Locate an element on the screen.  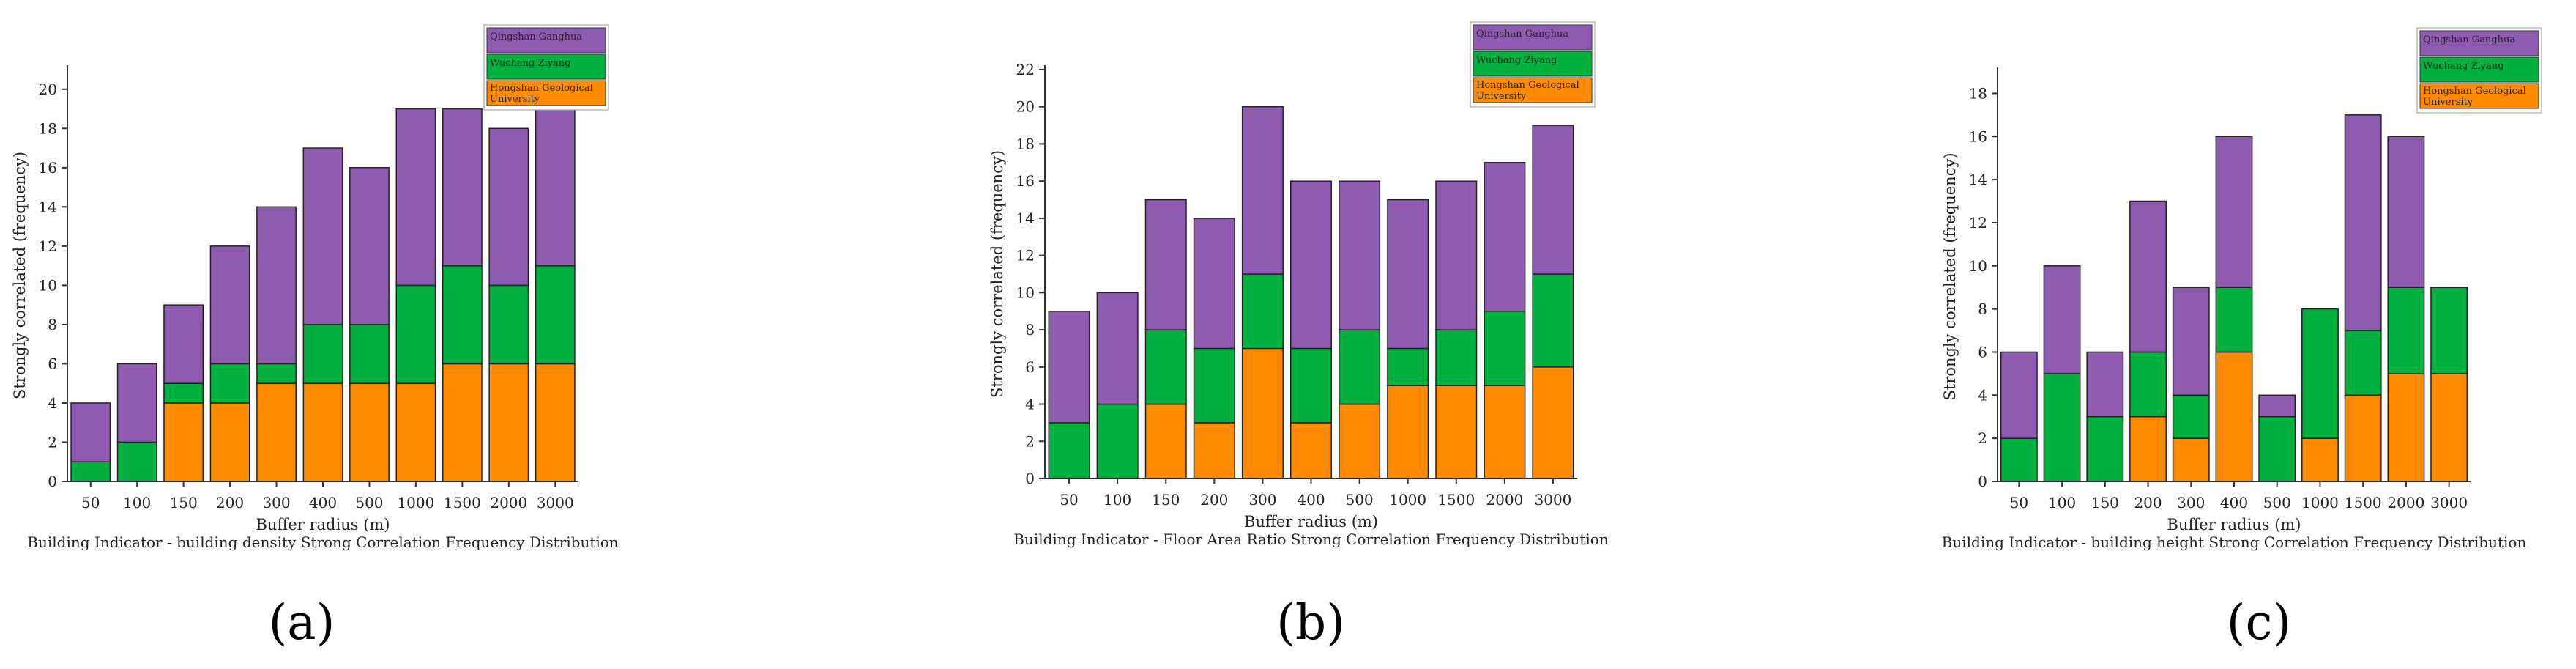
legend-label: Hongshan Geological is located at coordinates (541, 88).